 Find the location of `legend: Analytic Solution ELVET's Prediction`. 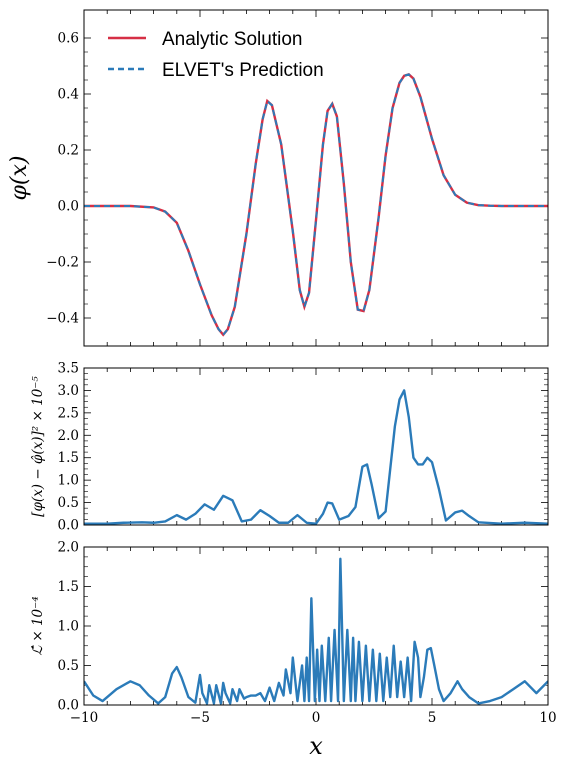

legend: Analytic Solution ELVET's Prediction is located at coordinates (216, 55).